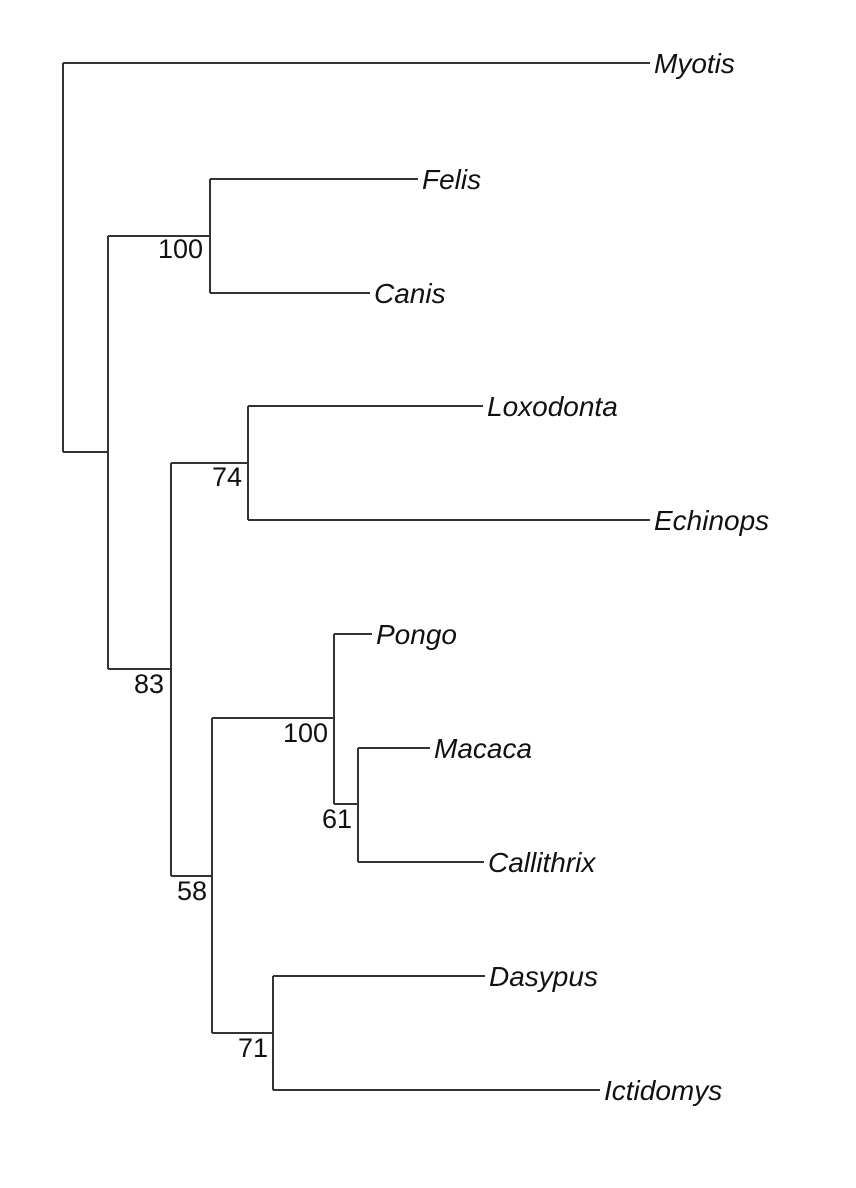 The width and height of the screenshot is (856, 1188). Describe the element at coordinates (305, 733) in the screenshot. I see `support-label-primates: 100` at that location.